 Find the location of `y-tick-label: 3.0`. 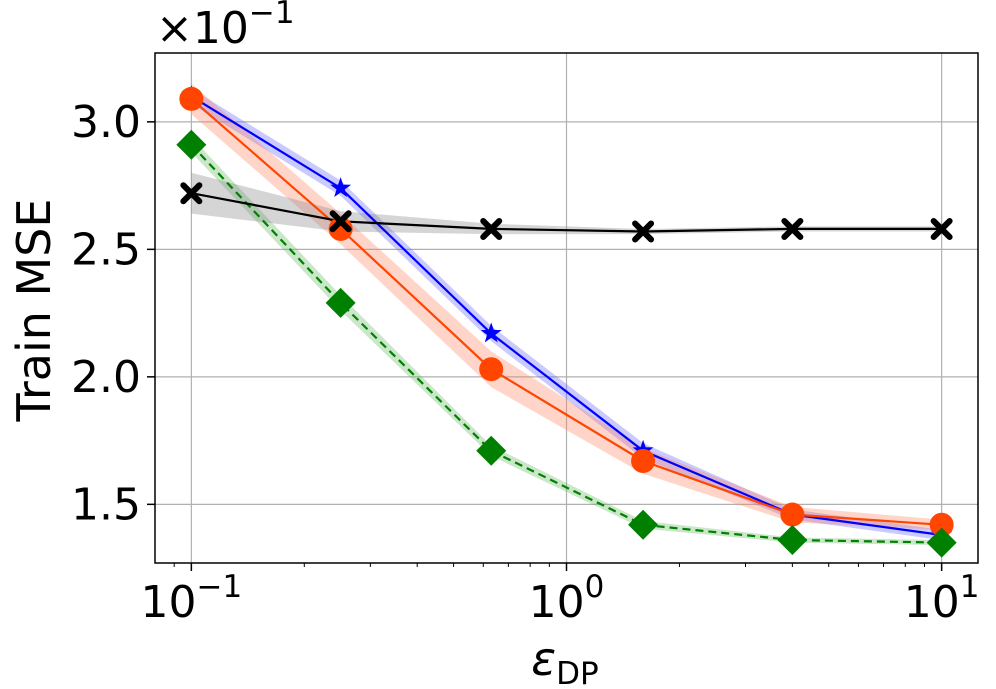

y-tick-label: 3.0 is located at coordinates (106, 122).